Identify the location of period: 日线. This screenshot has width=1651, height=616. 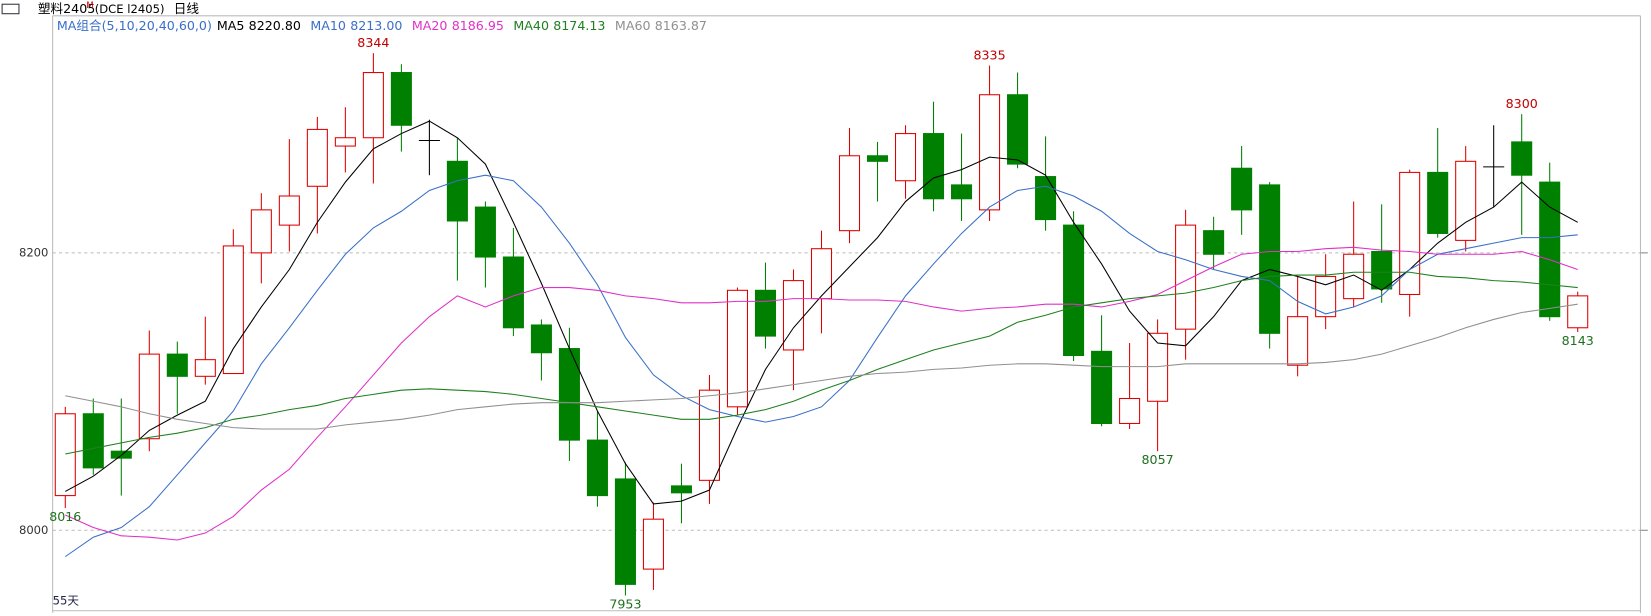
(187, 8).